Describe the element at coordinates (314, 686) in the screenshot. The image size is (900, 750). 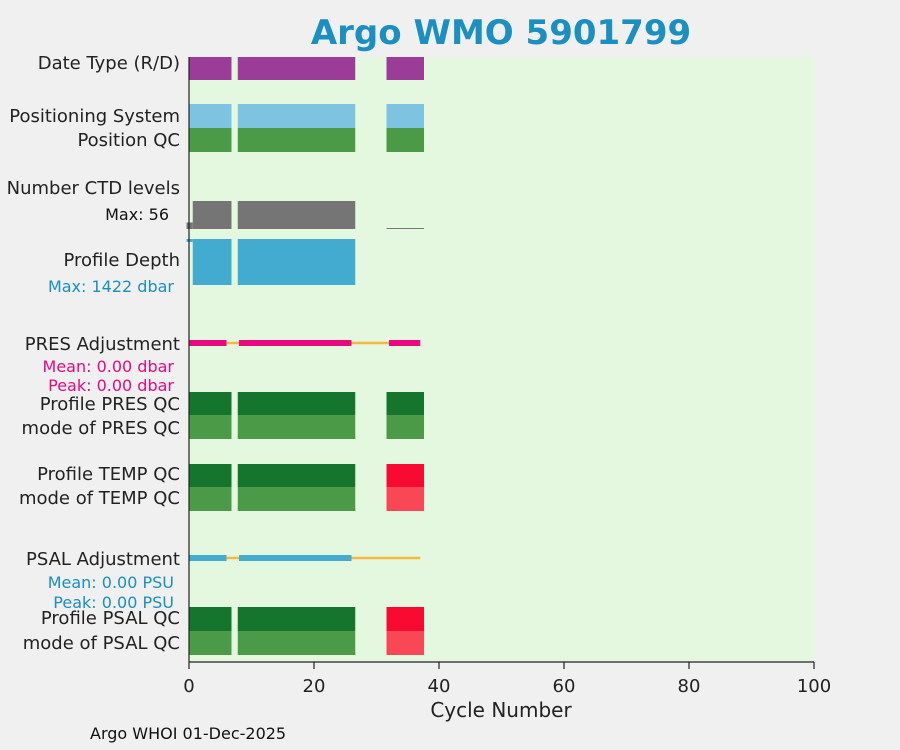
I see `x-tick-label-20: 20` at that location.